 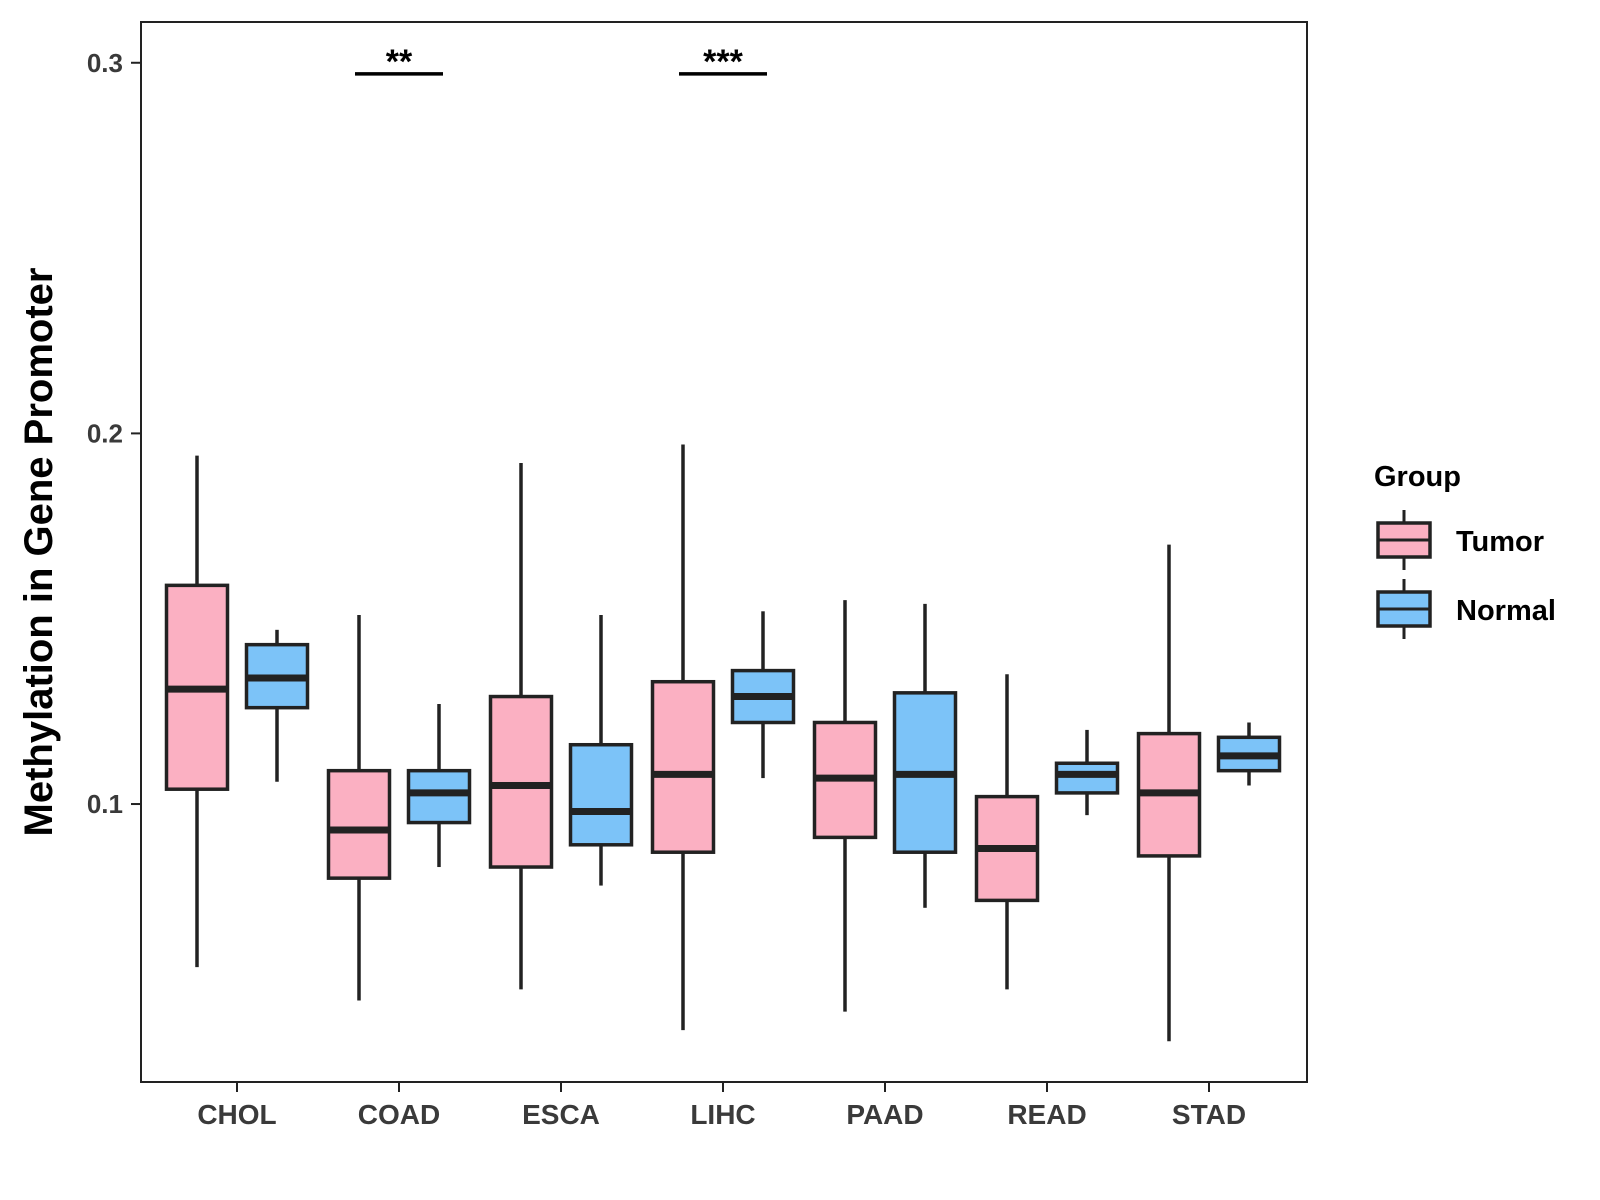 I want to click on x-tick-label-paad: PAAD, so click(x=884, y=1114).